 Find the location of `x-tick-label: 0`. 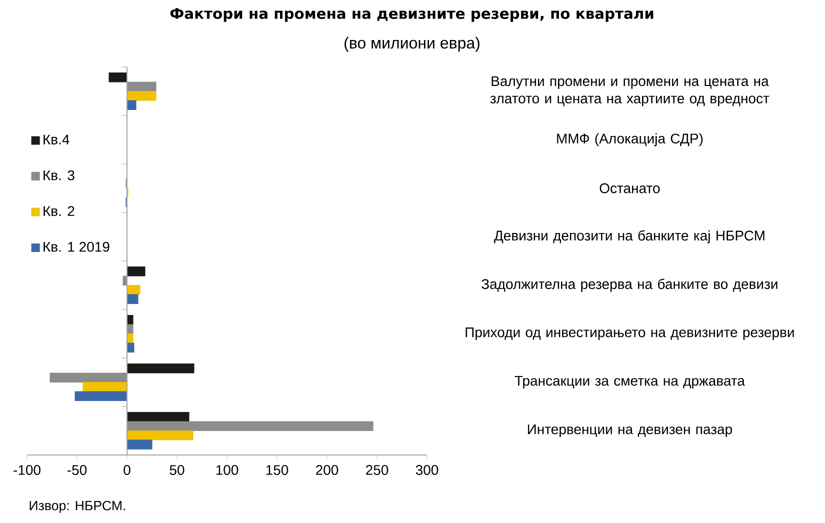

x-tick-label: 0 is located at coordinates (127, 470).